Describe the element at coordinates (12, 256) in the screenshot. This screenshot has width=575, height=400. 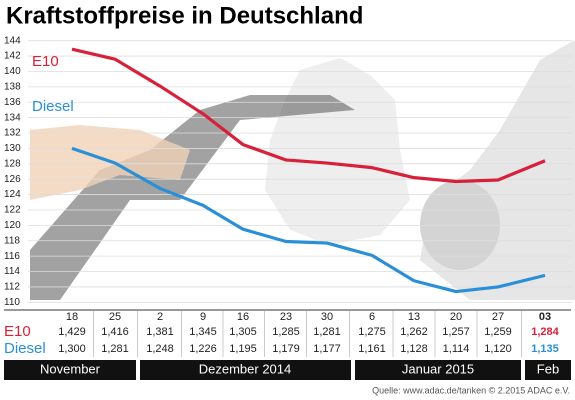
I see `y-tick-label: 116` at that location.